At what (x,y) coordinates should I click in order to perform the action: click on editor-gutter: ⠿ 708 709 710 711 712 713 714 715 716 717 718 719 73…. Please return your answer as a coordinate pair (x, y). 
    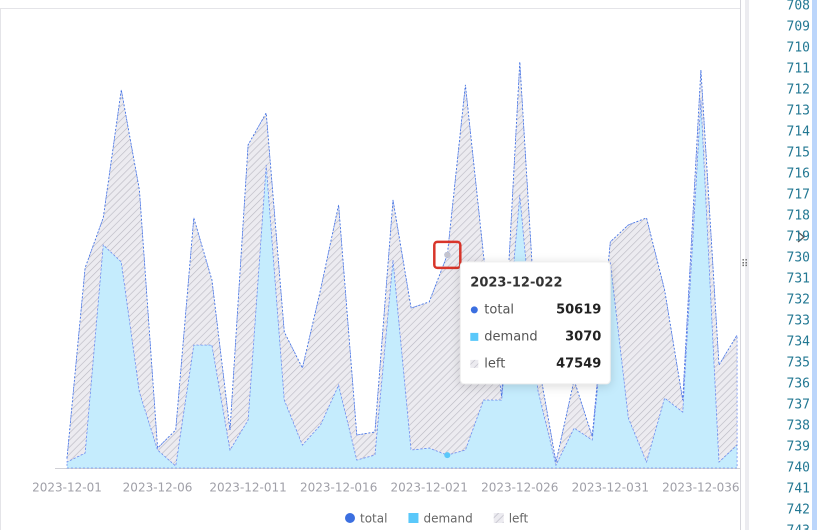
    Looking at the image, I should click on (778, 265).